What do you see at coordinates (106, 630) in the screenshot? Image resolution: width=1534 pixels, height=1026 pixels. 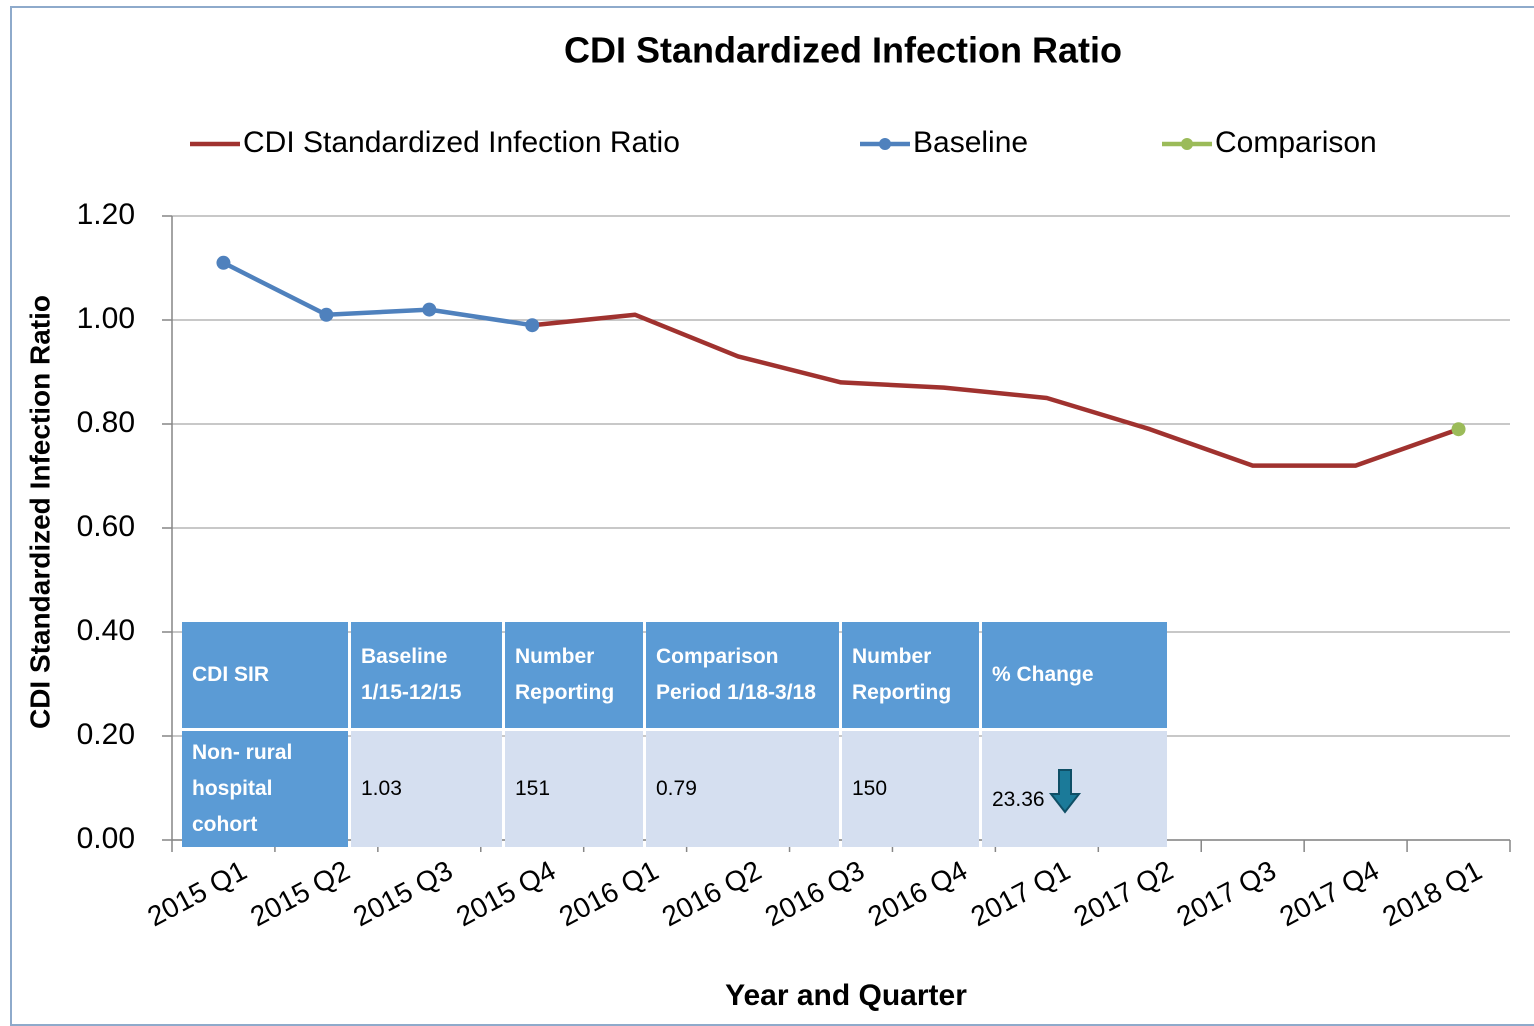 I see `y-tick-label: 0.40` at bounding box center [106, 630].